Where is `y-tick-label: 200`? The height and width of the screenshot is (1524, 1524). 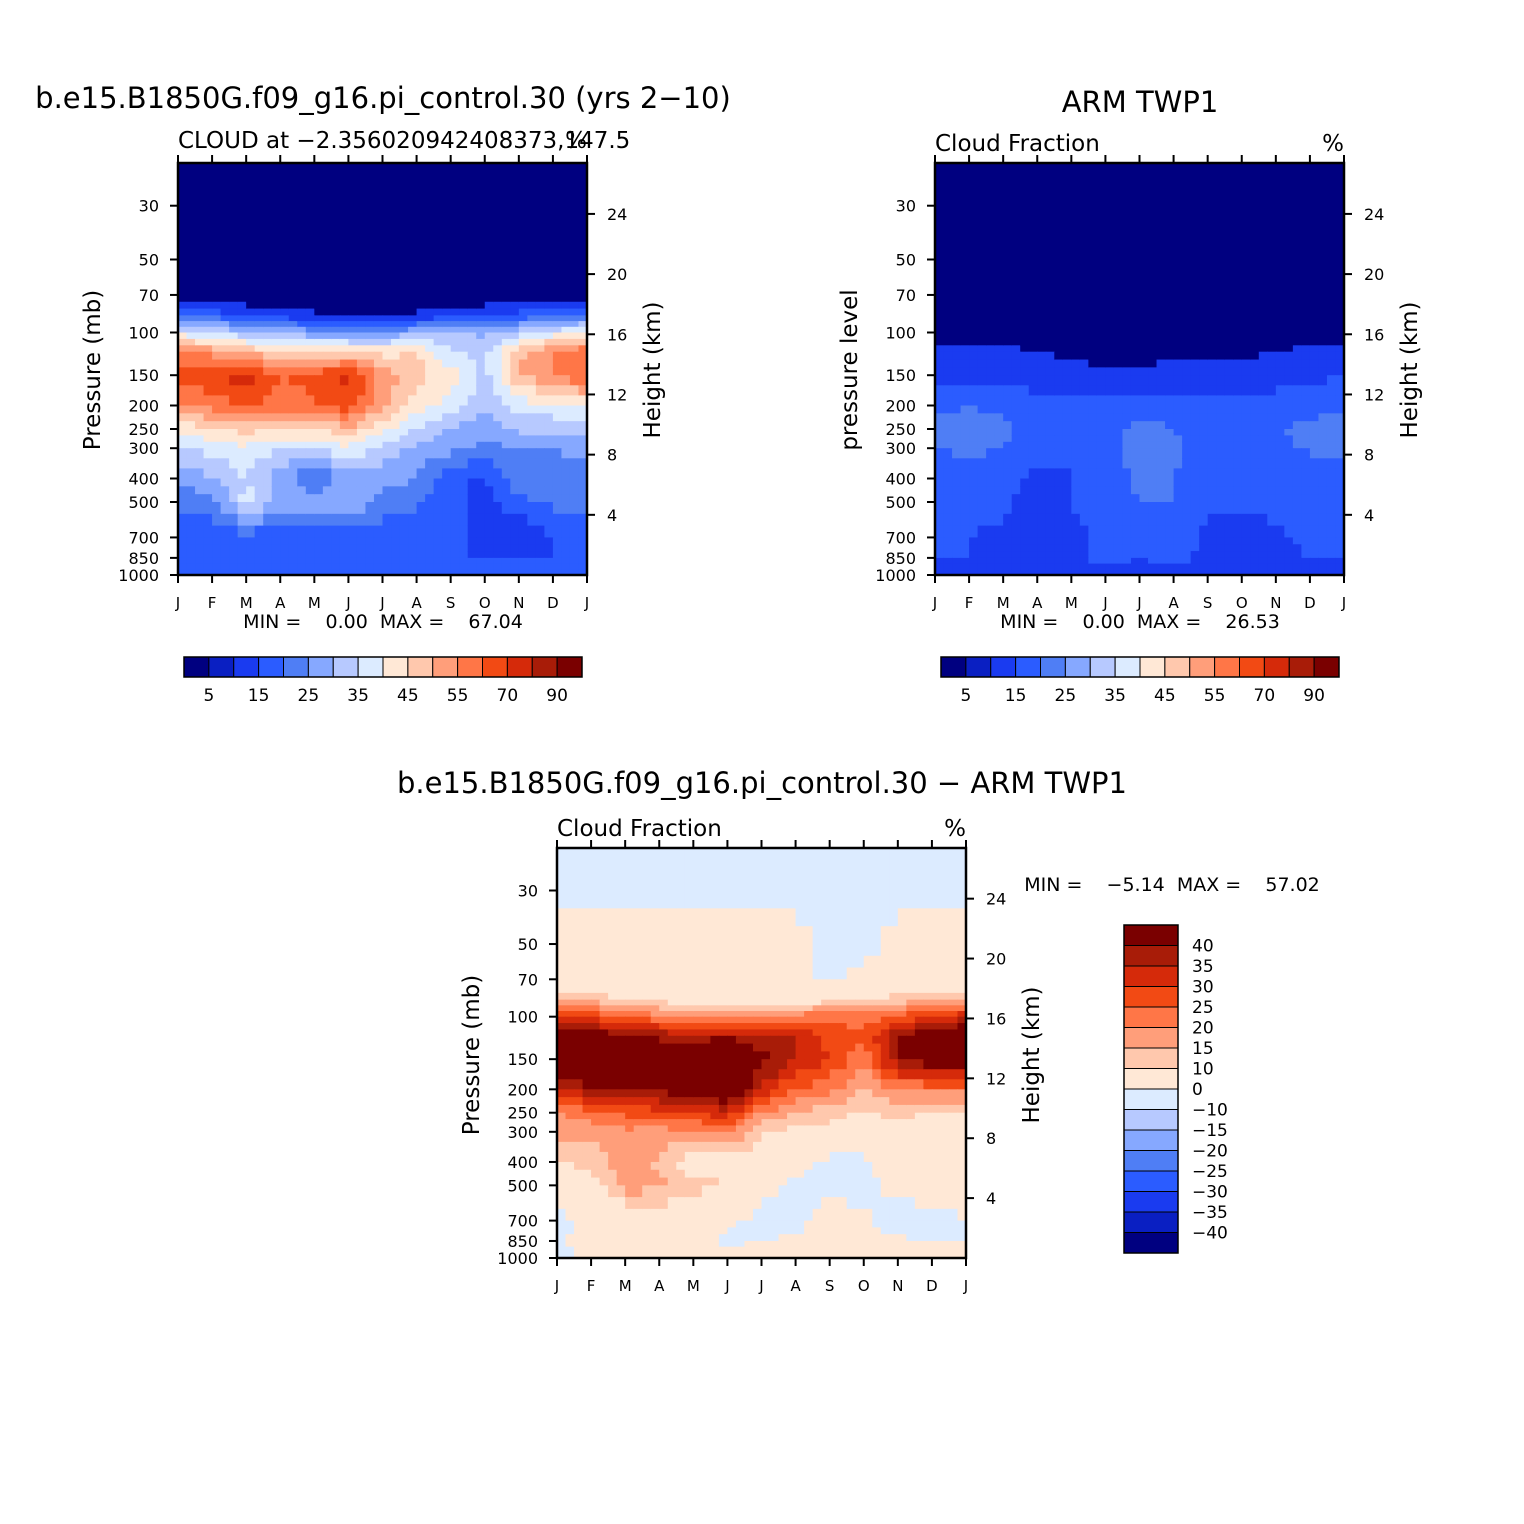
y-tick-label: 200 is located at coordinates (900, 405).